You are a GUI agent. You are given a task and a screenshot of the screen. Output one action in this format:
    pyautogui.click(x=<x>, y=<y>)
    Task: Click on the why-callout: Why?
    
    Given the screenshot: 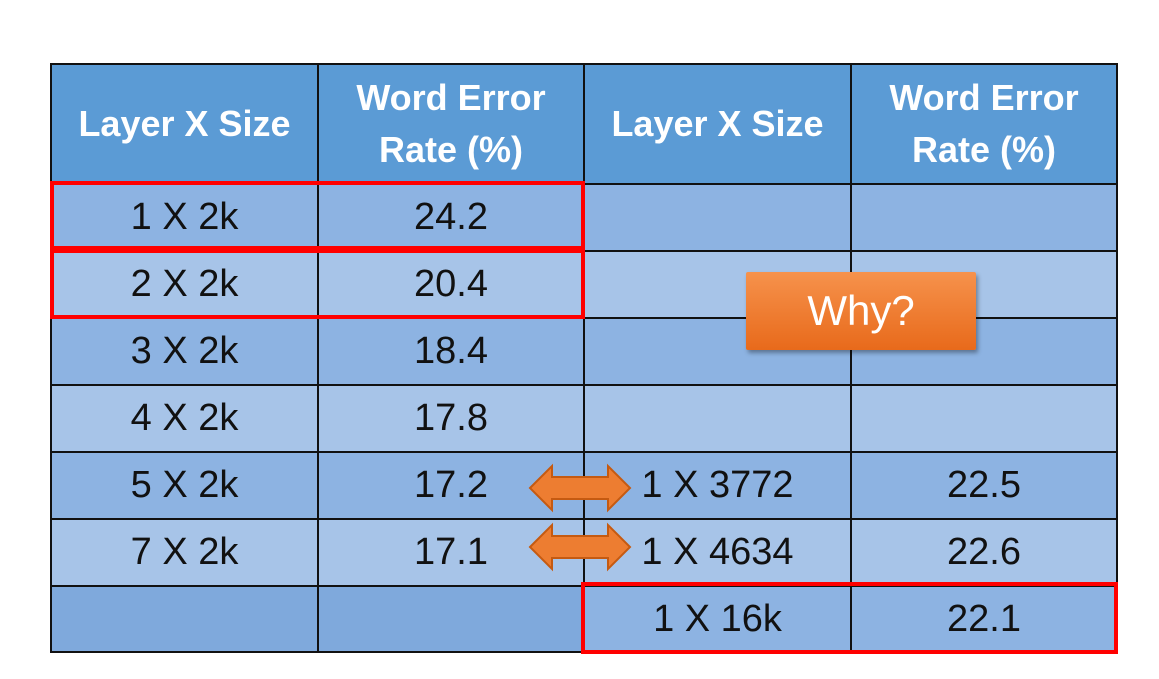 What is the action you would take?
    pyautogui.click(x=861, y=311)
    